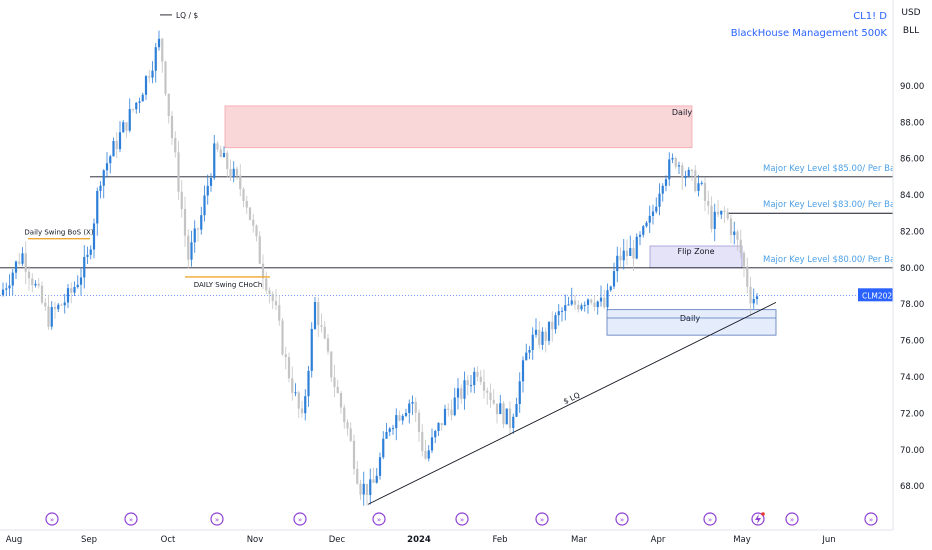 The image size is (932, 550). What do you see at coordinates (911, 31) in the screenshot?
I see `unit-button: BLL` at bounding box center [911, 31].